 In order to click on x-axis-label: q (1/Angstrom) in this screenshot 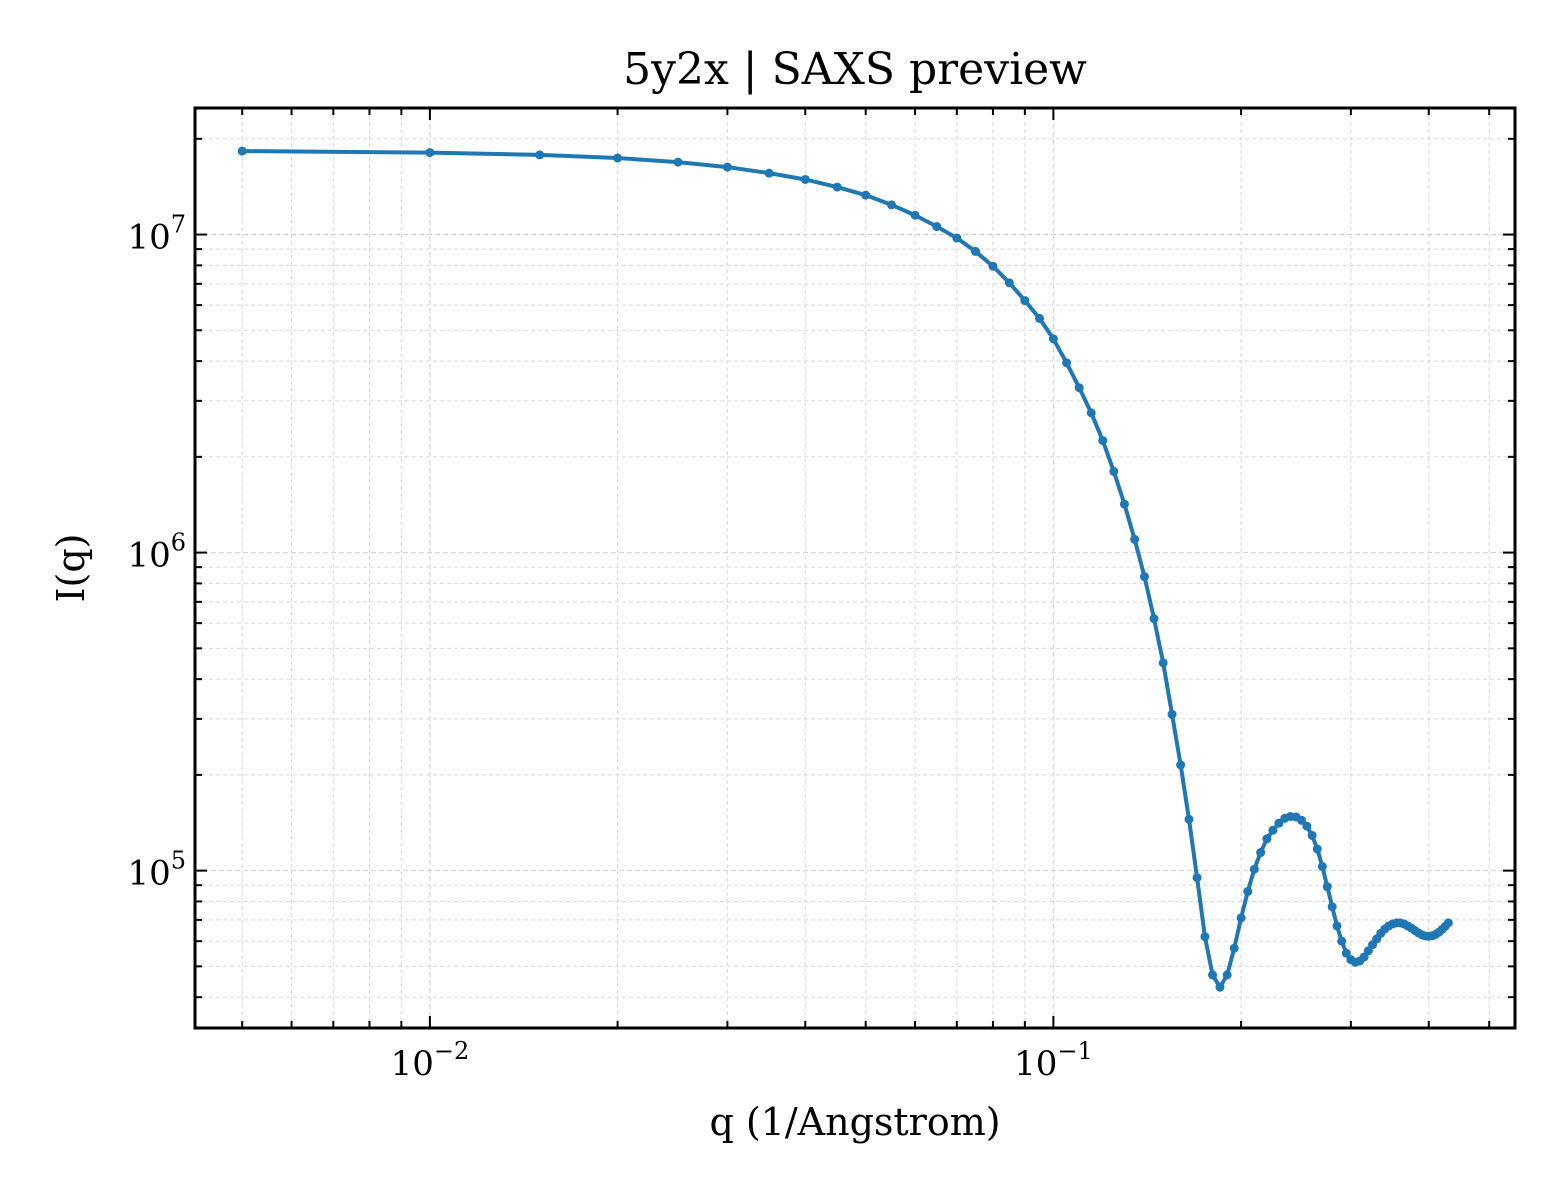, I will do `click(854, 1122)`.